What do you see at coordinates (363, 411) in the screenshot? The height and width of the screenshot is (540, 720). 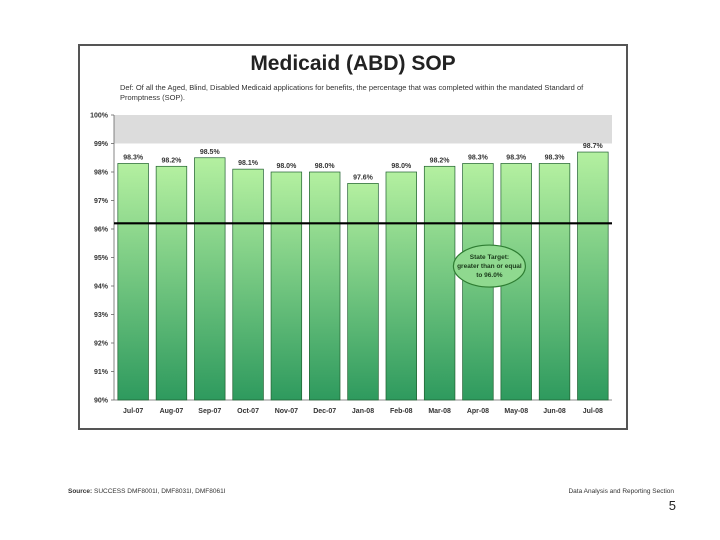 I see `x-tick-label: Jan-08` at bounding box center [363, 411].